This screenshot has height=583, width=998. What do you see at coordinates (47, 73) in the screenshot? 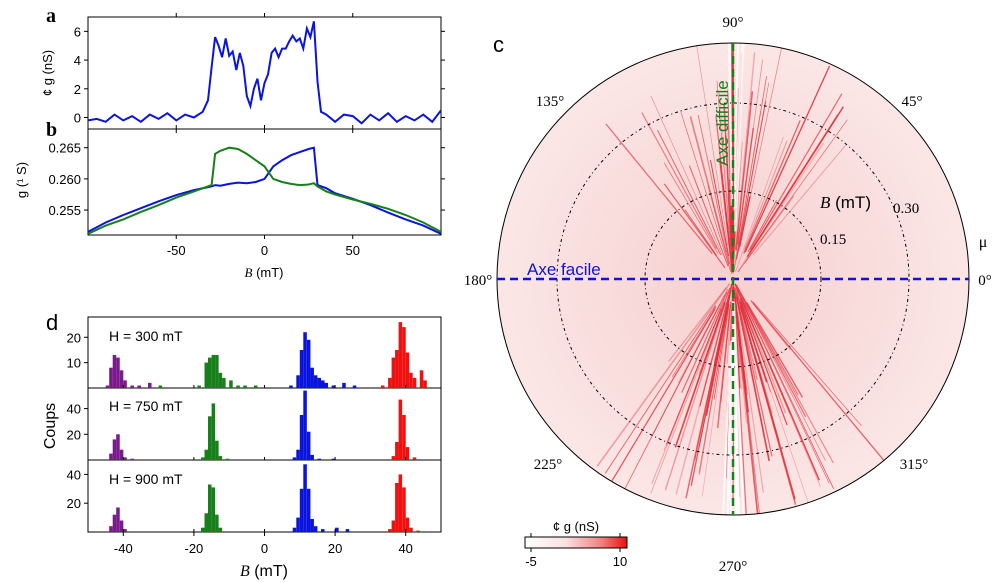
I see `panel-a-ylabel: ¢ g (nS)` at bounding box center [47, 73].